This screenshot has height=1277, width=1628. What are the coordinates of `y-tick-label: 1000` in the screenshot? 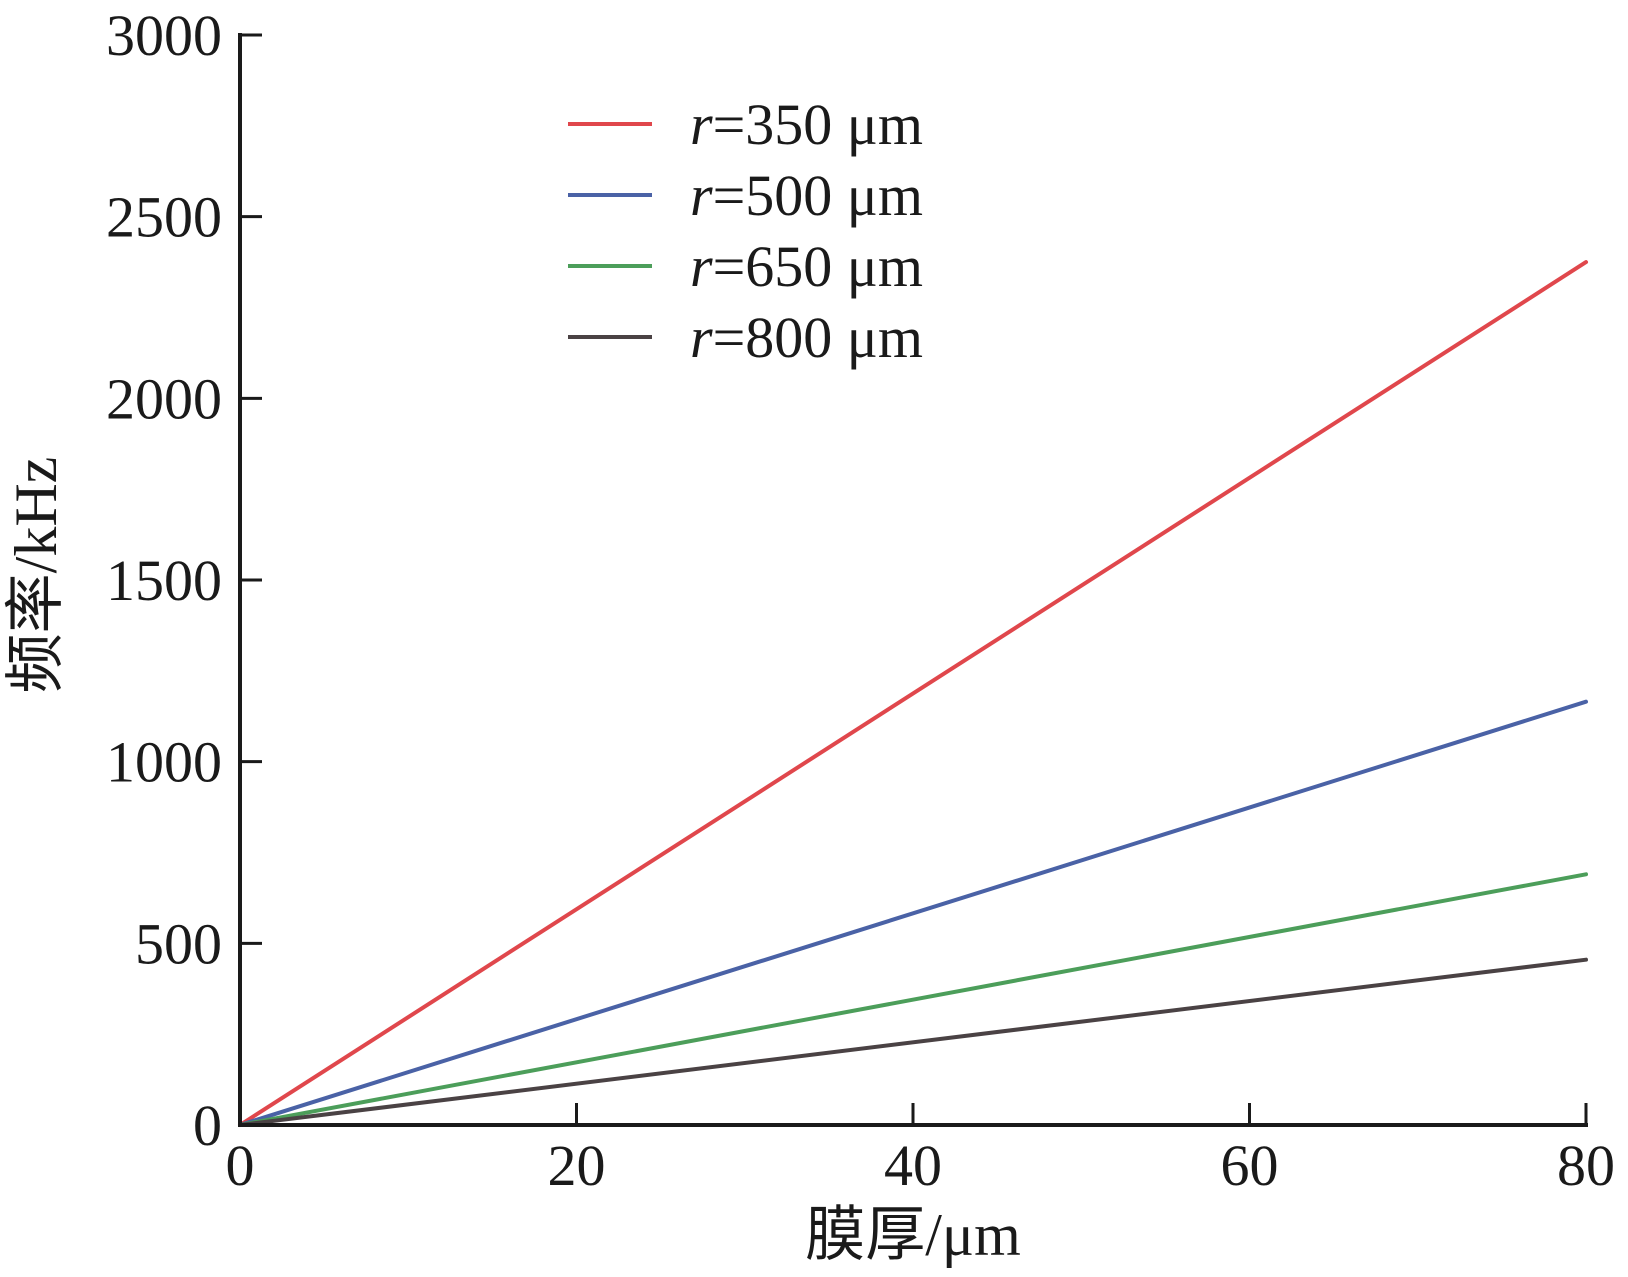 It's located at (164, 762).